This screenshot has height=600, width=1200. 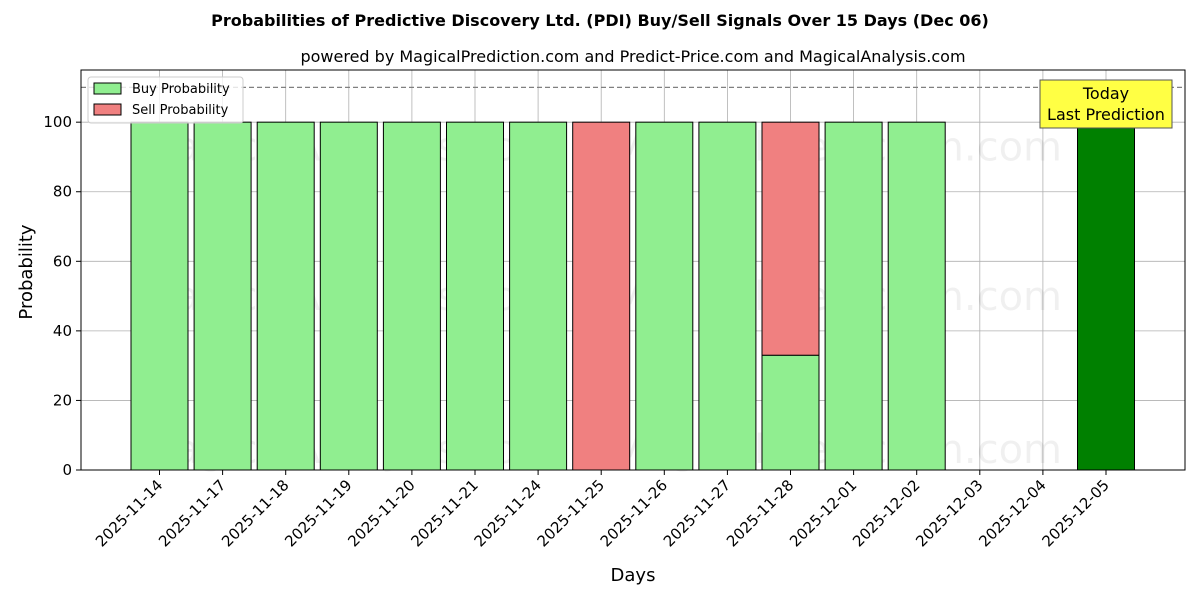 I want to click on x-tick-label: 2025-11-14, so click(x=129, y=513).